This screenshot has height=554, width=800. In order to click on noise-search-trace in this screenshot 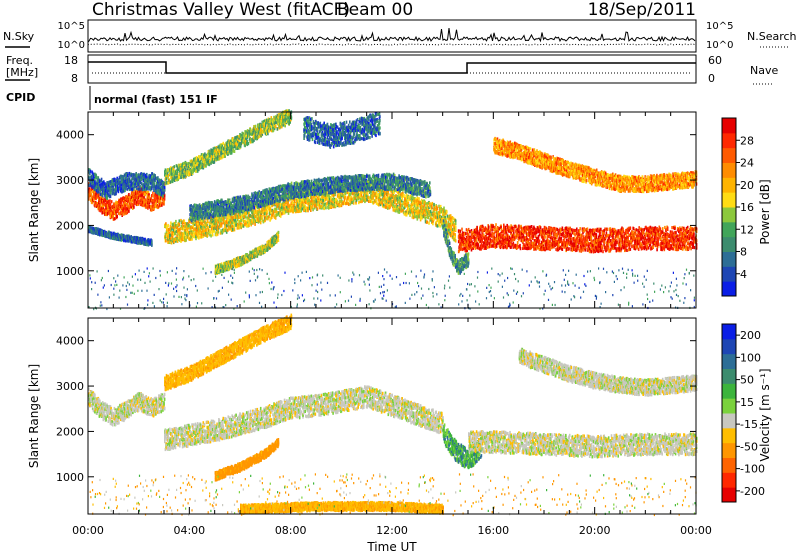, I will do `click(391, 44)`.